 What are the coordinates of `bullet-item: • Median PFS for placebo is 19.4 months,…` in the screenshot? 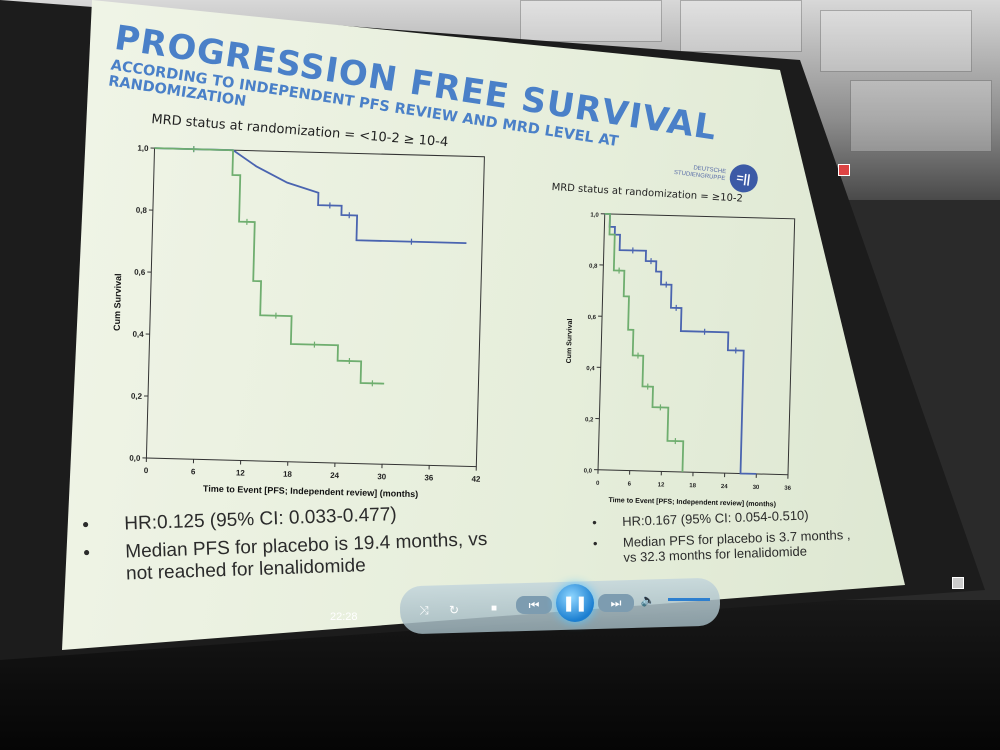 It's located at (293, 557).